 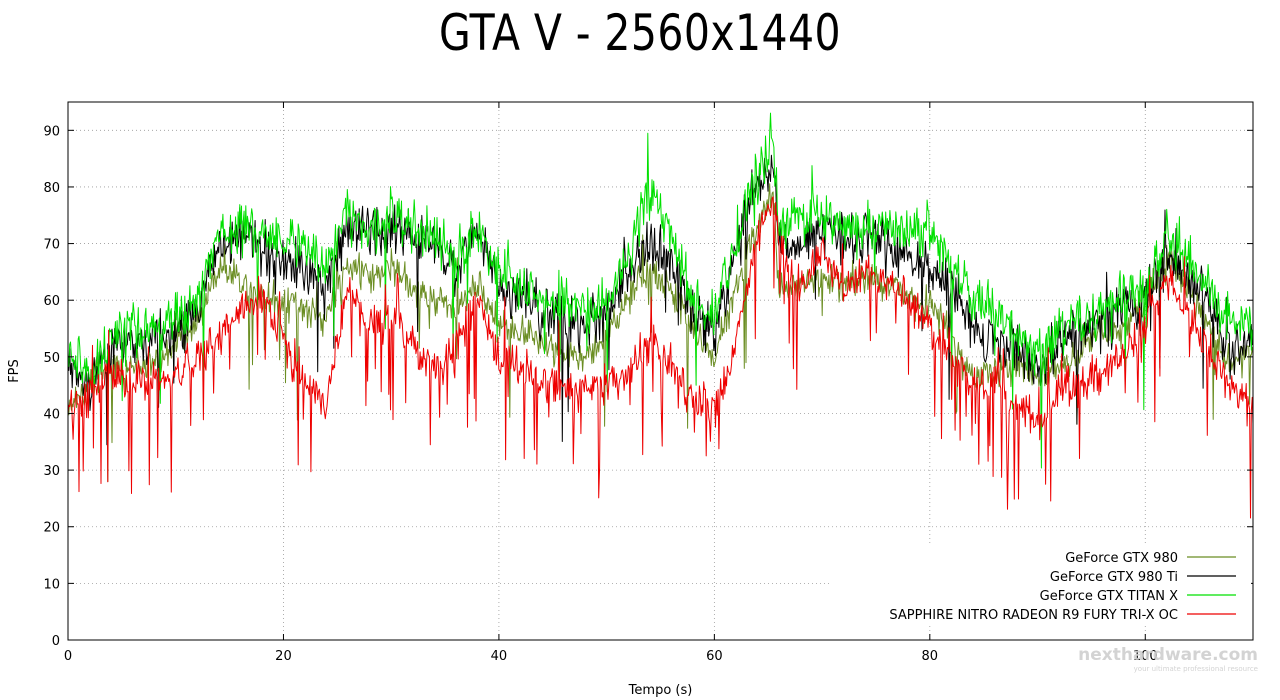 What do you see at coordinates (1196, 669) in the screenshot?
I see `watermark-tagline: your ultimate professional resource` at bounding box center [1196, 669].